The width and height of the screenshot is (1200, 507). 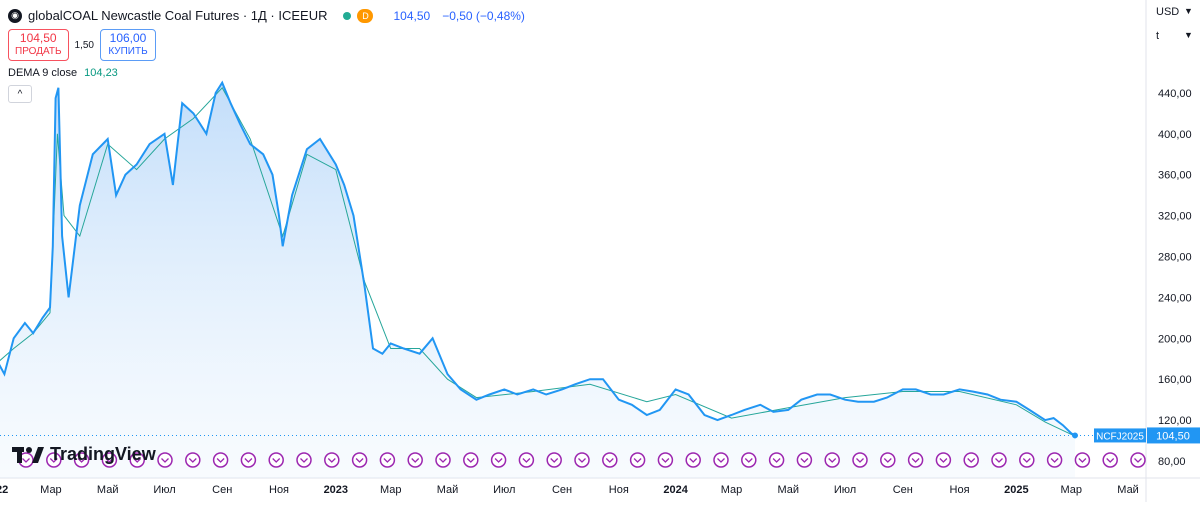 What do you see at coordinates (1158, 36) in the screenshot?
I see `unit-selector: t` at bounding box center [1158, 36].